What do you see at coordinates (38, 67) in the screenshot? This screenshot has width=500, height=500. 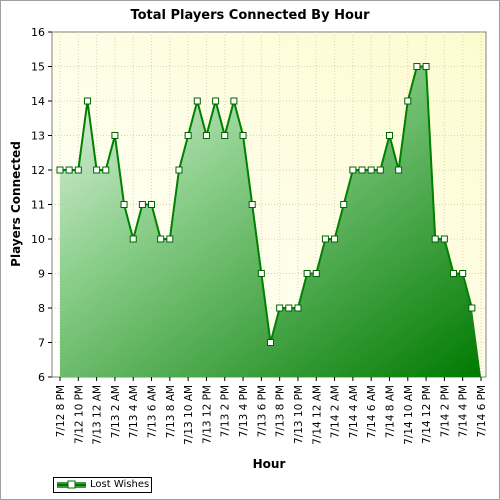 I see `y-tick-label: 15` at bounding box center [38, 67].